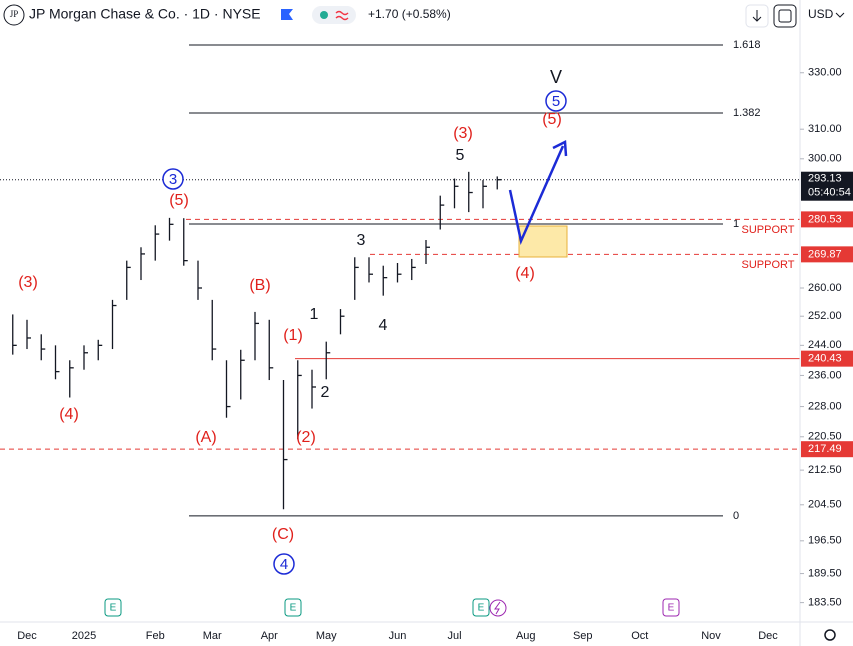 Image resolution: width=853 pixels, height=646 pixels. I want to click on y-tick-label: 204.50, so click(825, 505).